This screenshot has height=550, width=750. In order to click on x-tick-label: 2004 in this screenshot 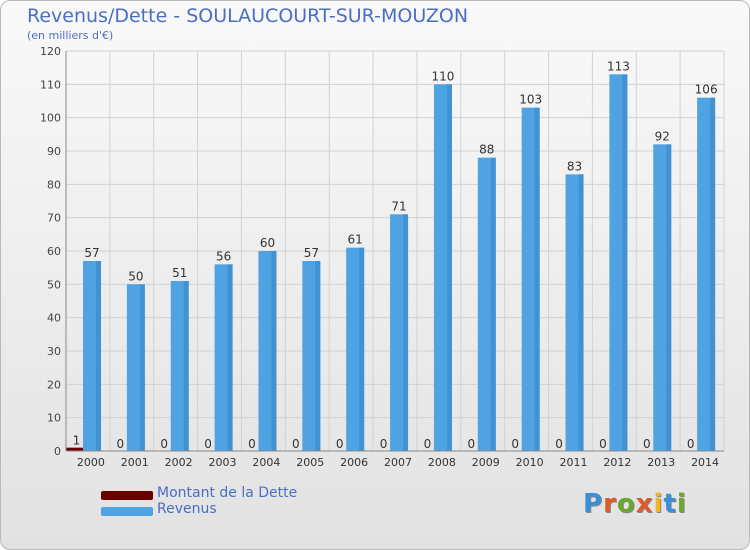, I will do `click(266, 462)`.